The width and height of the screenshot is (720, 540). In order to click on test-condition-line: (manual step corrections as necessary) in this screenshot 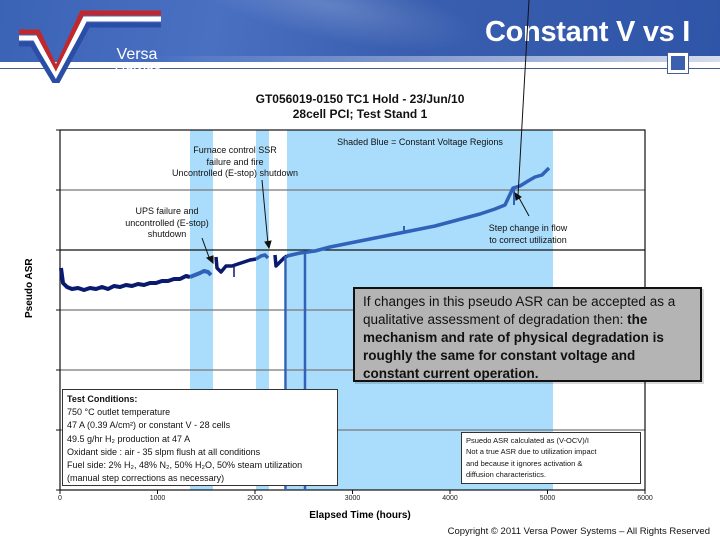, I will do `click(146, 478)`.